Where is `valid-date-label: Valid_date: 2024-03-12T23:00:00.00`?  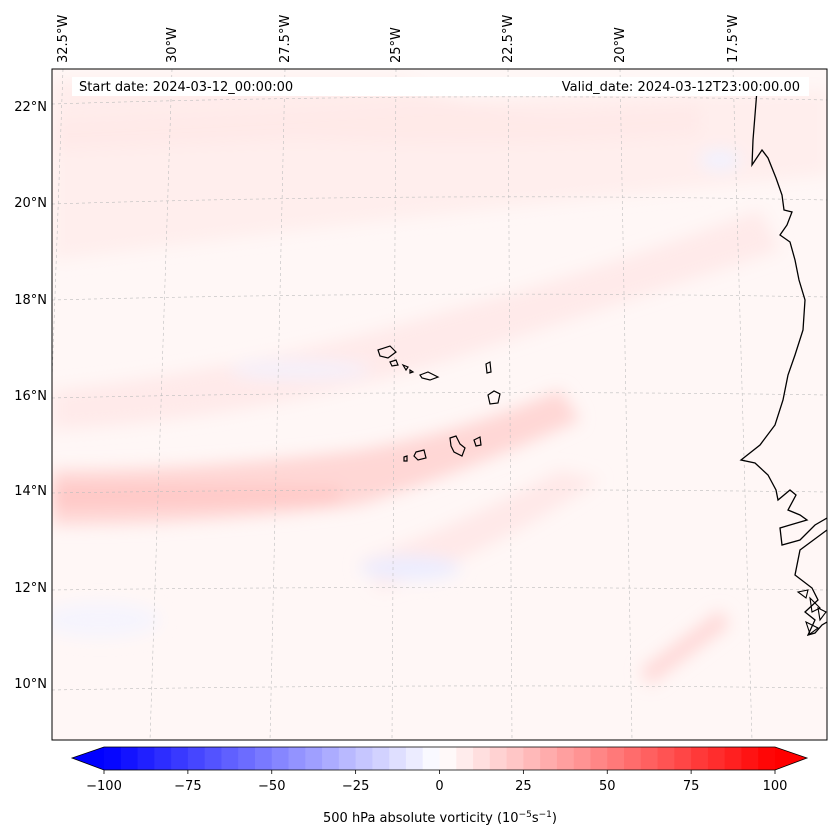 valid-date-label: Valid_date: 2024-03-12T23:00:00.00 is located at coordinates (681, 87).